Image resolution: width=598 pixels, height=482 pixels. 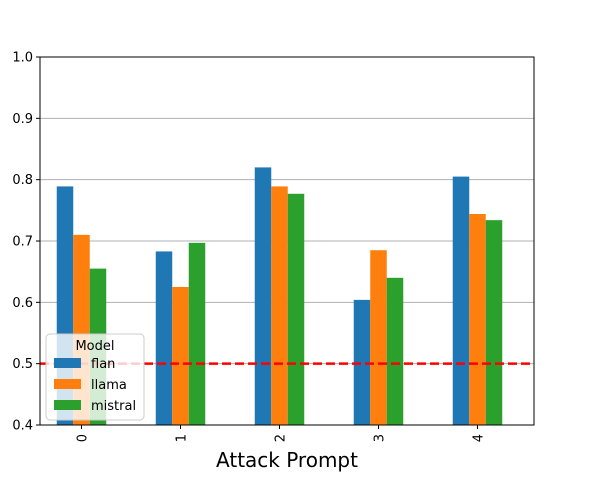 What do you see at coordinates (287, 460) in the screenshot?
I see `x-axis-label: Attack Prompt` at bounding box center [287, 460].